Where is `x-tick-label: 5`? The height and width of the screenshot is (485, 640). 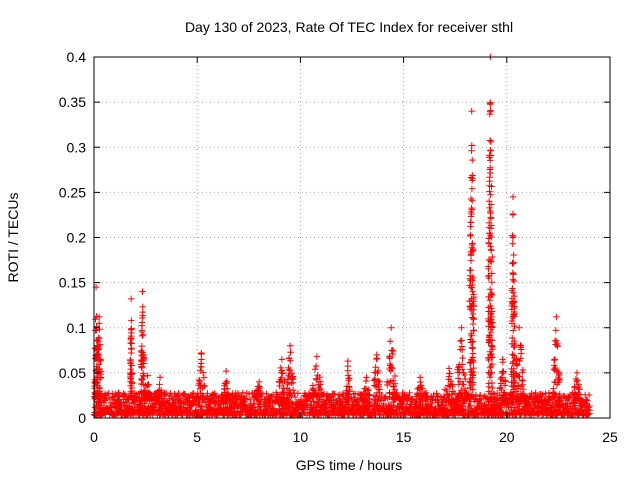 x-tick-label: 5 is located at coordinates (197, 437).